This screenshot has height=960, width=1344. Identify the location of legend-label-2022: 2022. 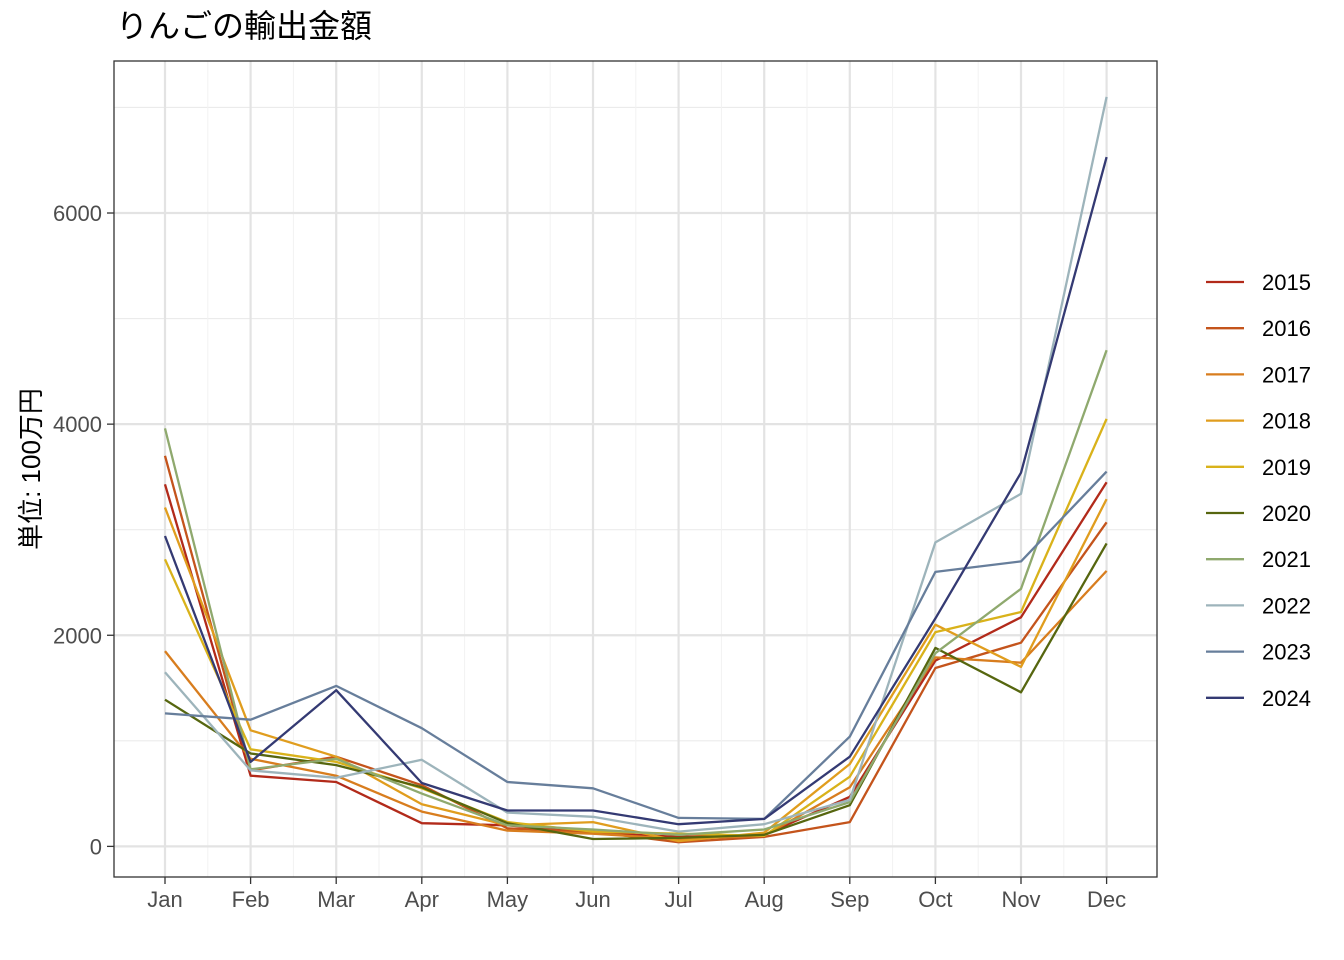
(1286, 605).